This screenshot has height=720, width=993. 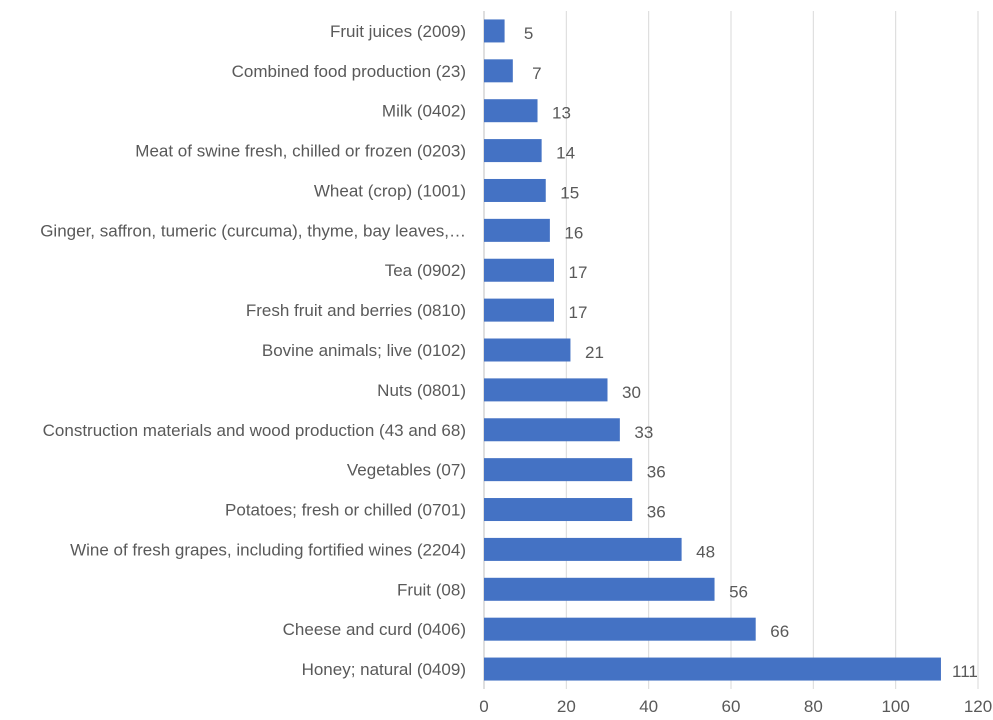 What do you see at coordinates (349, 71) in the screenshot?
I see `category-label: Combined food production (23)` at bounding box center [349, 71].